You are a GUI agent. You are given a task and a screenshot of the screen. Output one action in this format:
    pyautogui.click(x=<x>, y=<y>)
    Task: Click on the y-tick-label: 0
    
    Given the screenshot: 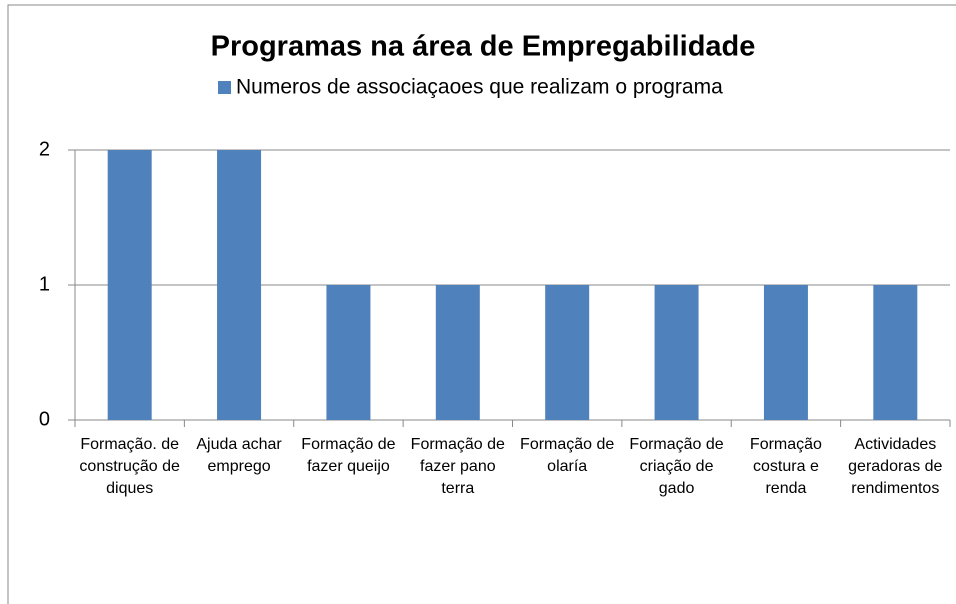 What is the action you would take?
    pyautogui.click(x=44, y=419)
    